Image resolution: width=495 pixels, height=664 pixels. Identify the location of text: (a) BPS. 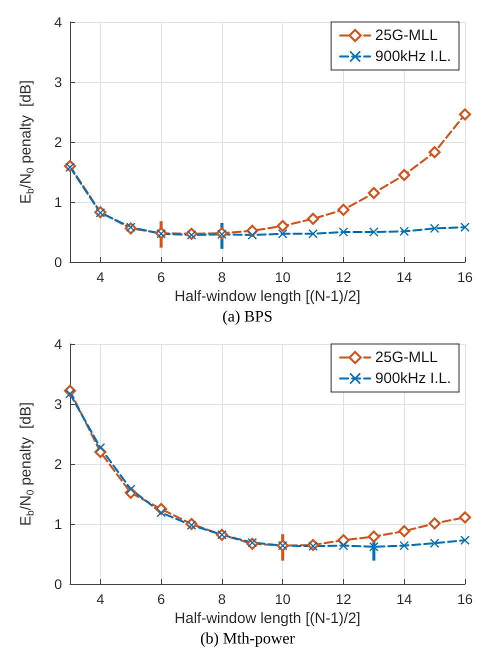
(247, 317).